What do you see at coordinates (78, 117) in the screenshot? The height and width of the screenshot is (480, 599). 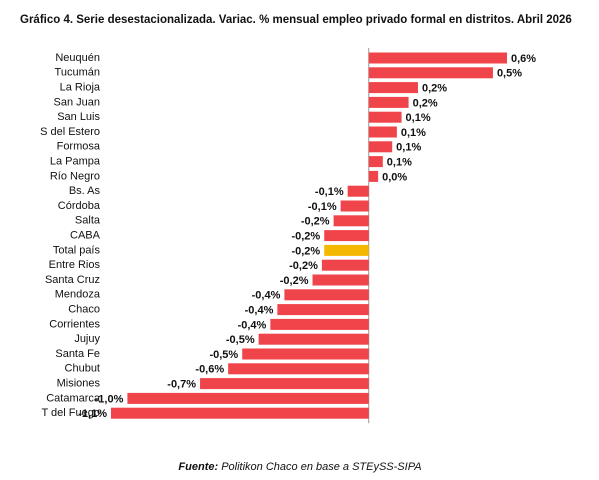 I see `category-label: San Luis` at bounding box center [78, 117].